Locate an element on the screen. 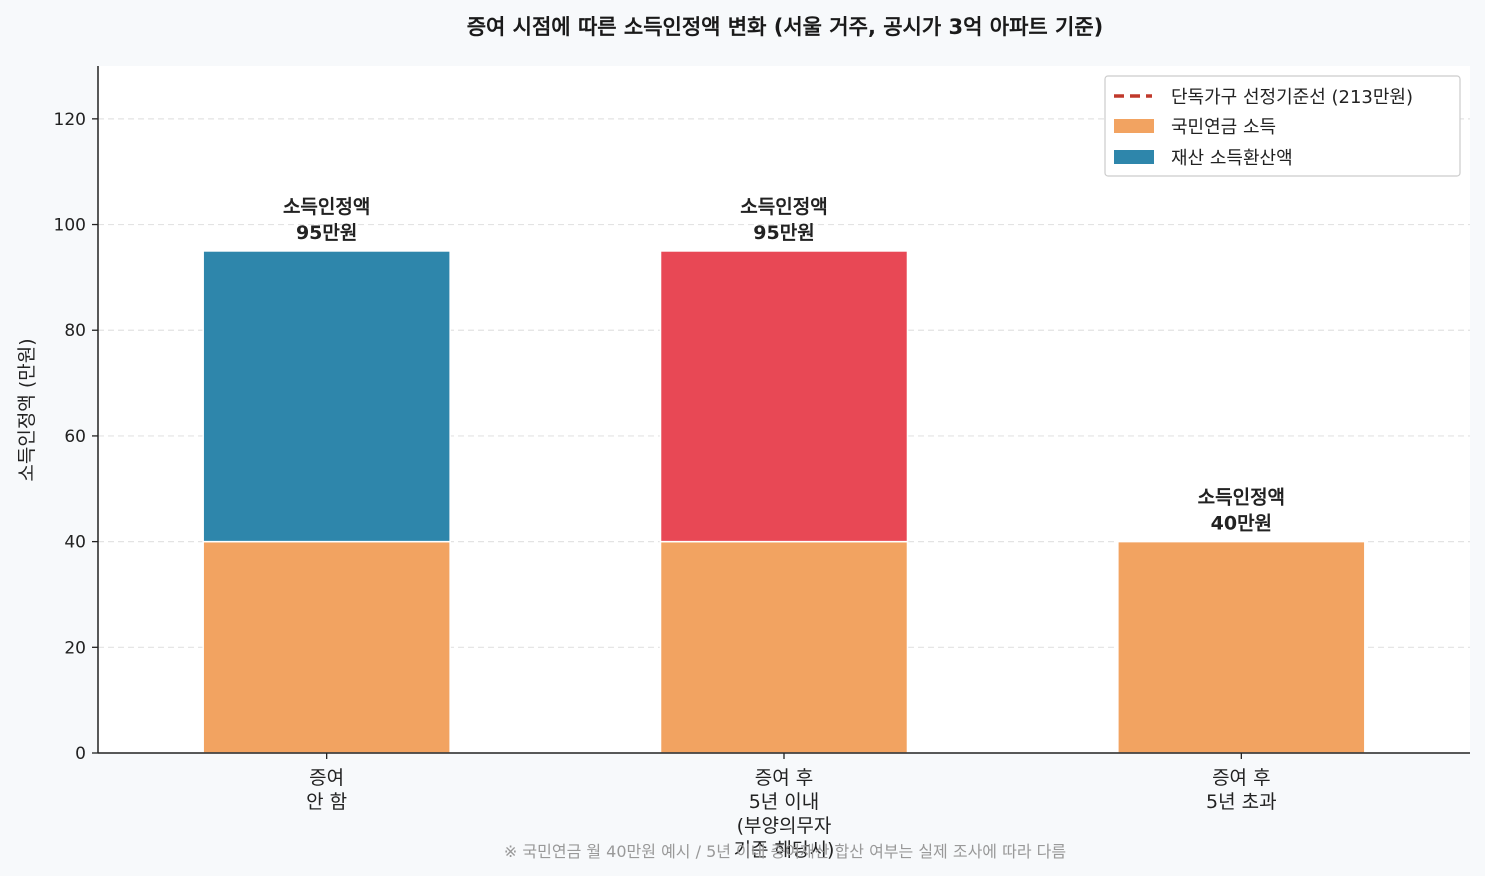  legend-label-1: 재산 소득환산액 is located at coordinates (1232, 158).